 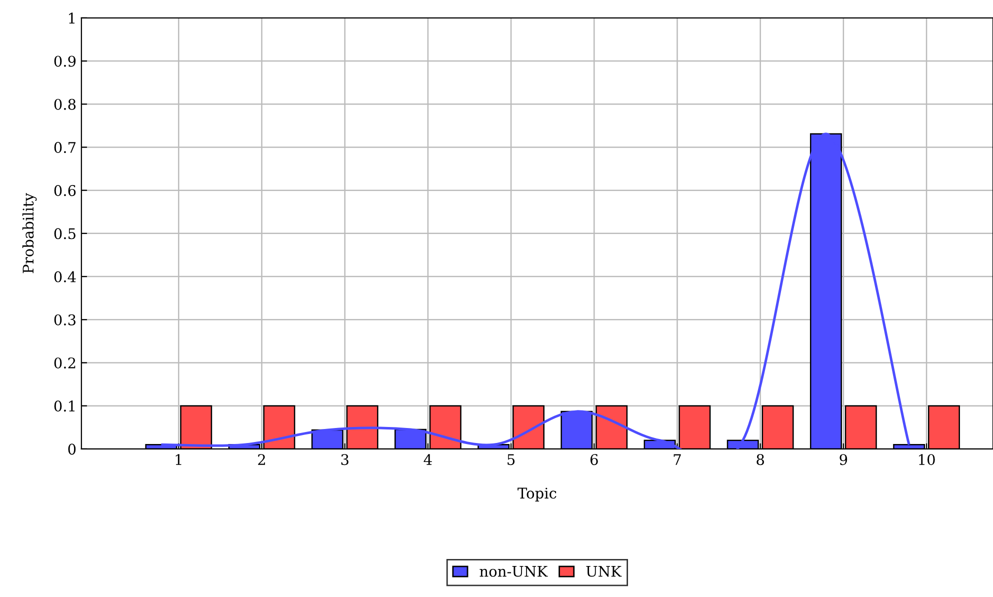 What do you see at coordinates (537, 495) in the screenshot?
I see `x-axis-title: Topic` at bounding box center [537, 495].